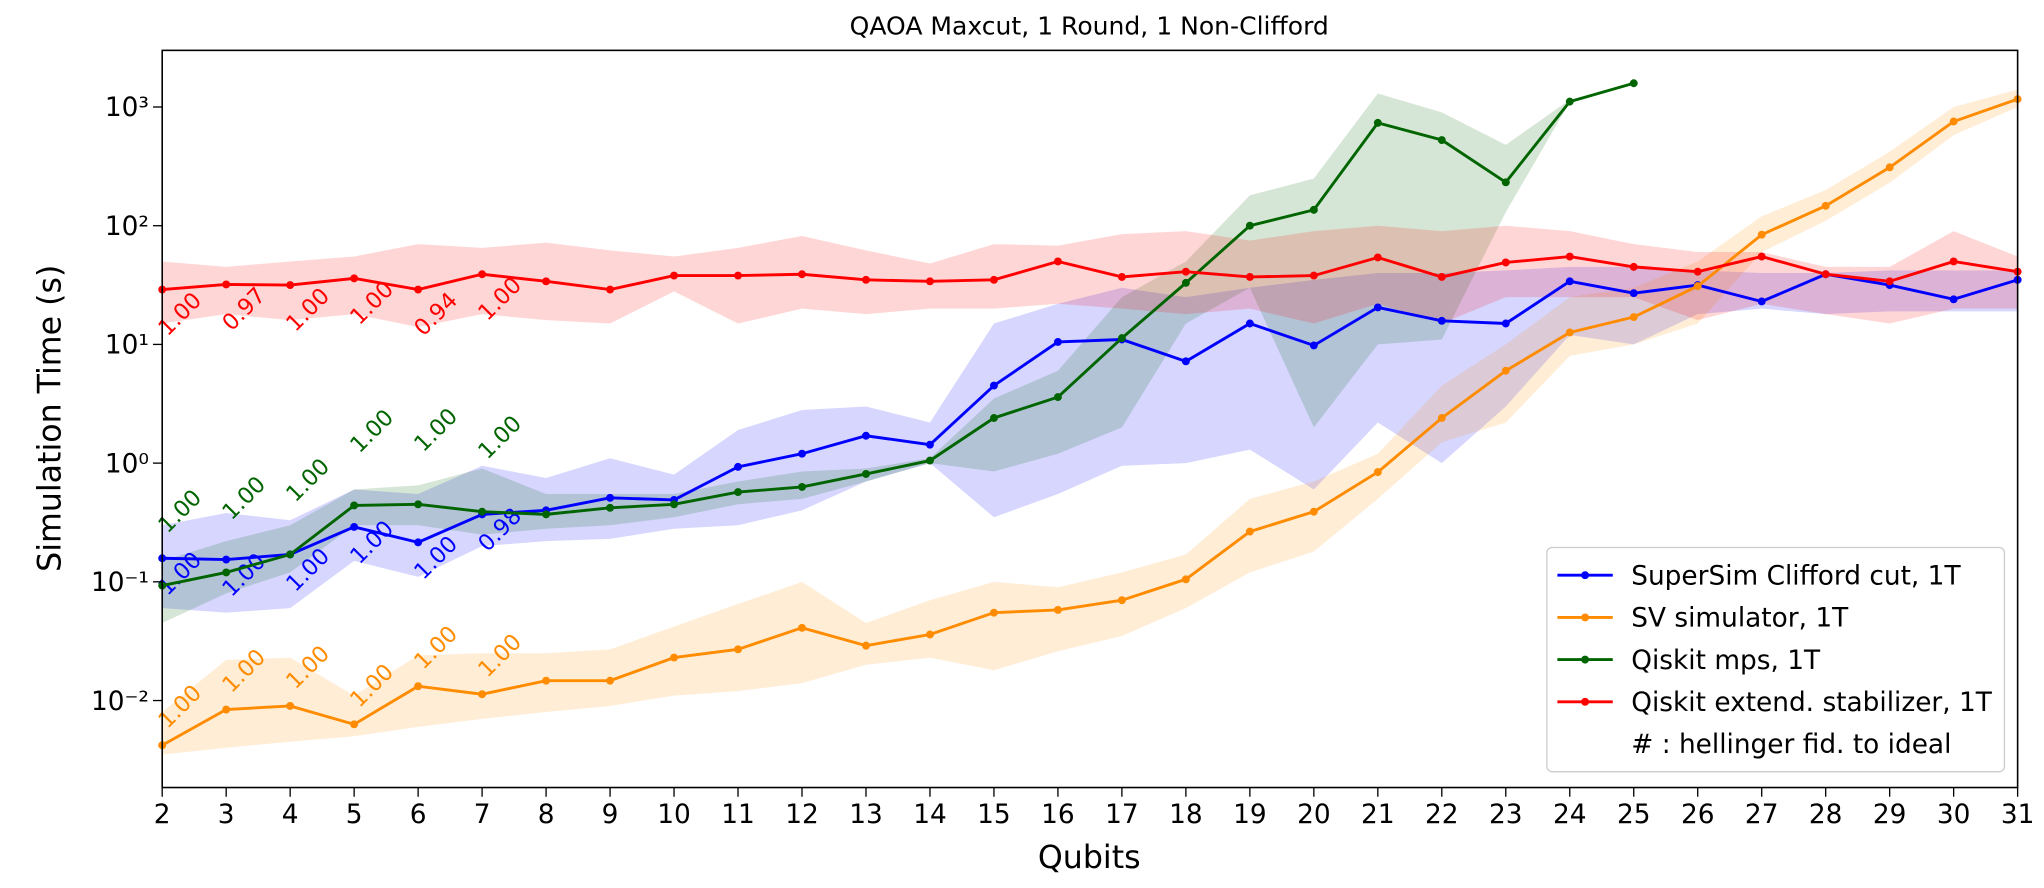 The height and width of the screenshot is (888, 2044). Describe the element at coordinates (1570, 815) in the screenshot. I see `x-tick-label: 24` at that location.